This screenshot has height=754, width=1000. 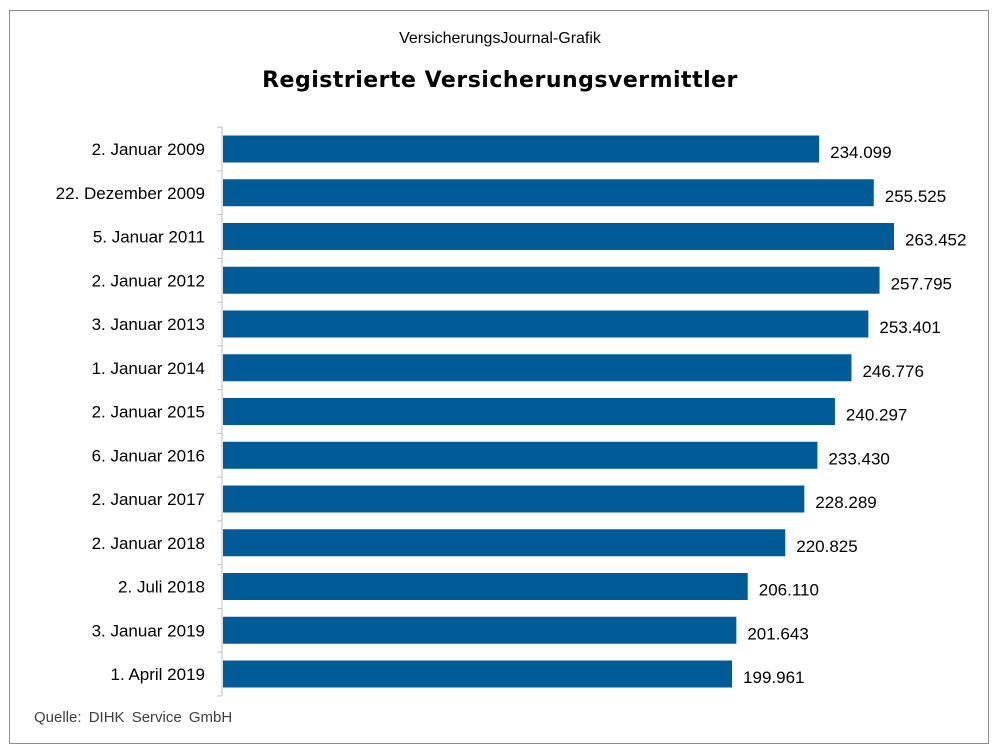 What do you see at coordinates (148, 324) in the screenshot?
I see `category-label: 3. Januar 2013` at bounding box center [148, 324].